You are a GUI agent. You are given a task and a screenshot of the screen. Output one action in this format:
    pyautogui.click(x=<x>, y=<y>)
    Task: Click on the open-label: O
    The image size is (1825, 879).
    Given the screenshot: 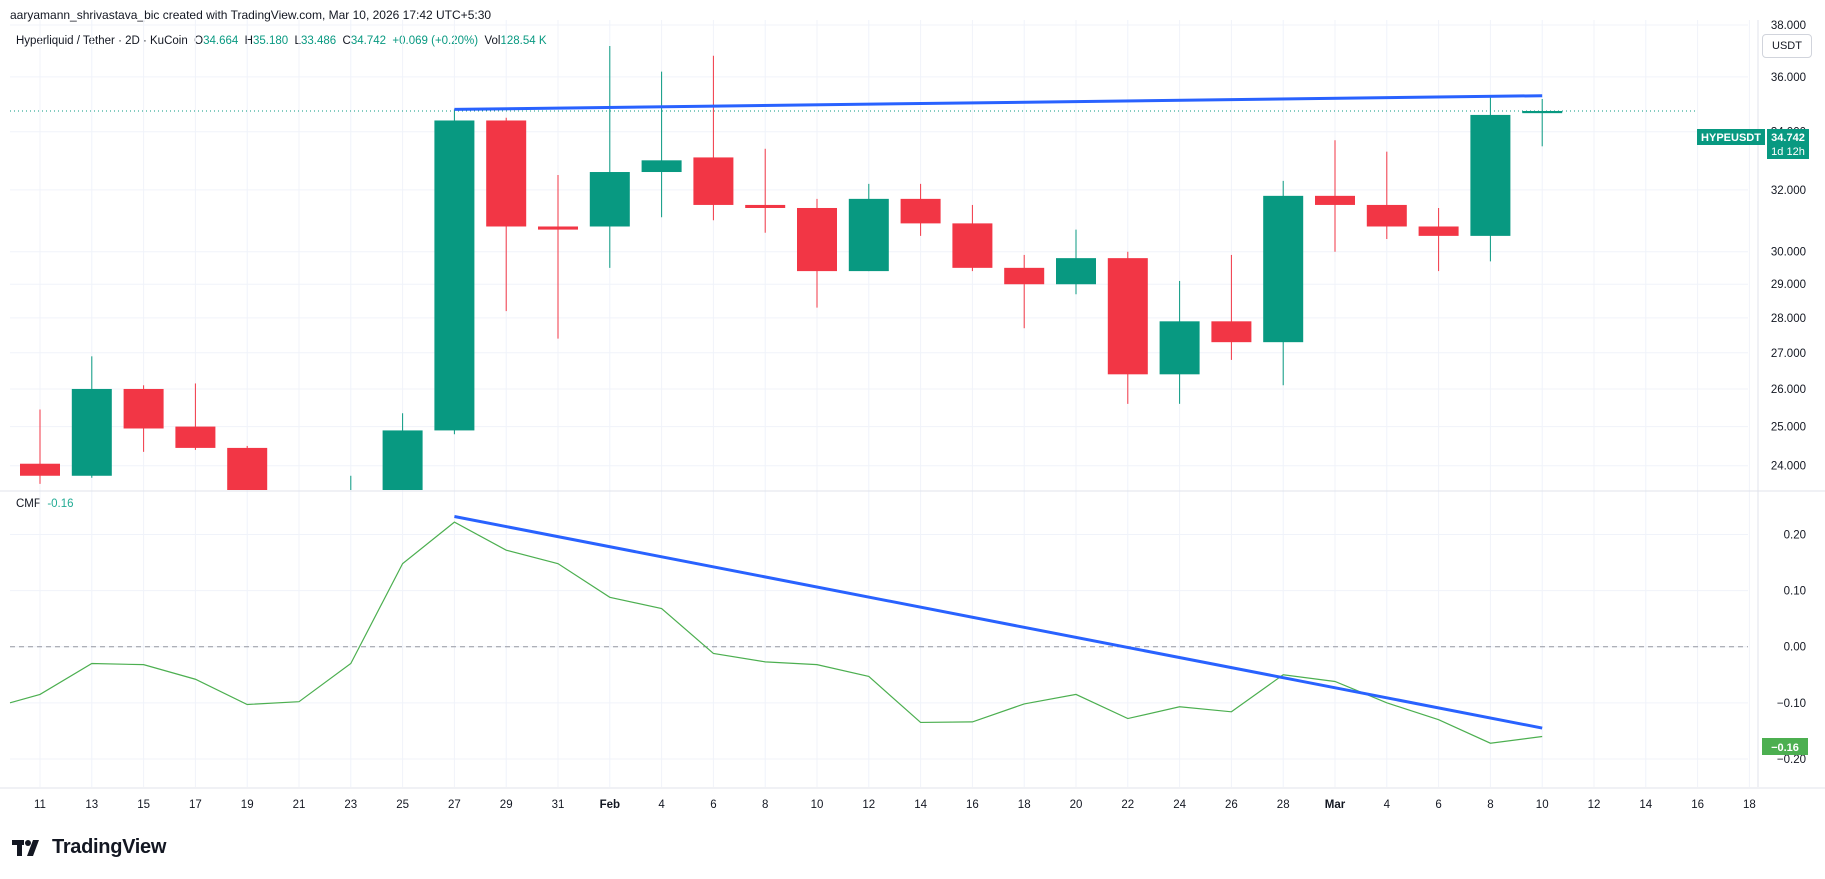 What is the action you would take?
    pyautogui.click(x=199, y=41)
    